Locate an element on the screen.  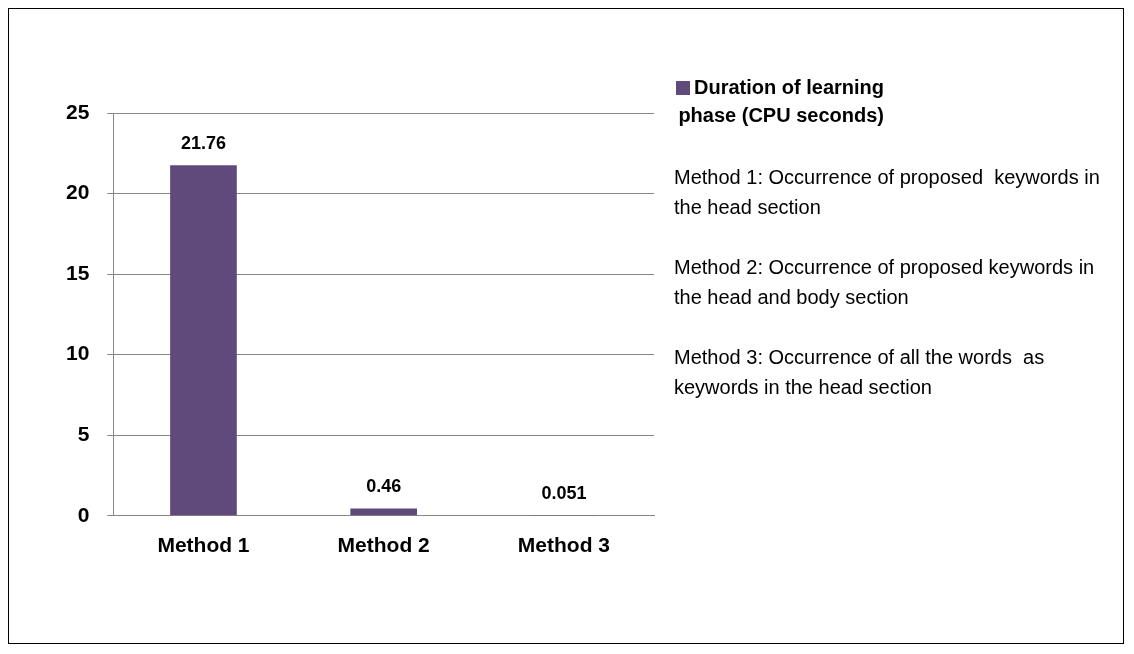
x-tick-label: Method 1 is located at coordinates (203, 545).